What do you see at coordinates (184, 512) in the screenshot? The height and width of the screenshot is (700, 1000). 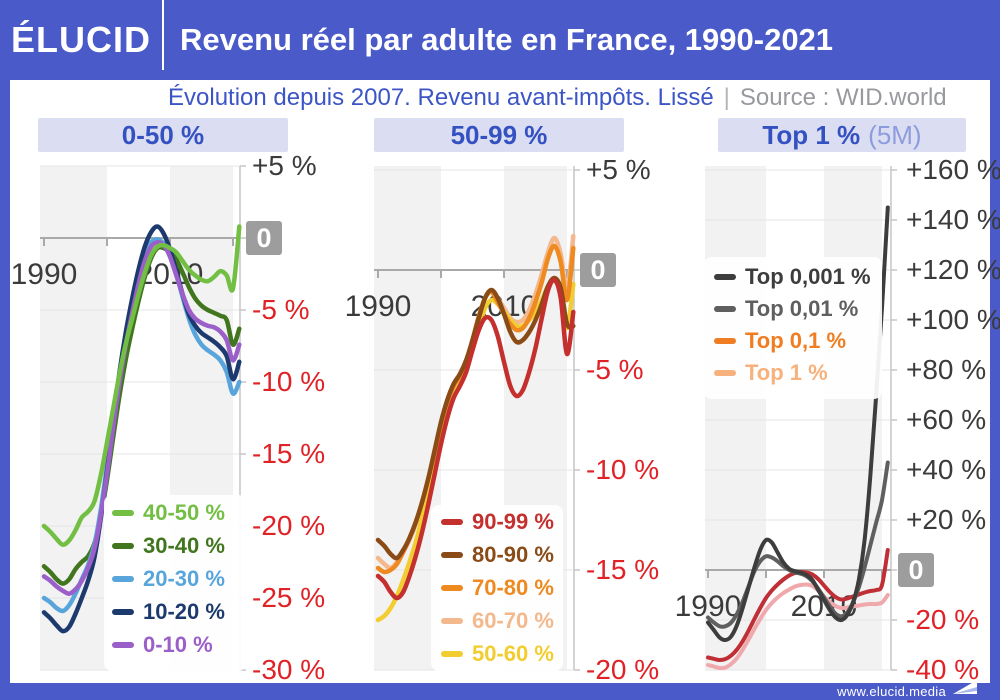 I see `legend-label: 40-50 %` at bounding box center [184, 512].